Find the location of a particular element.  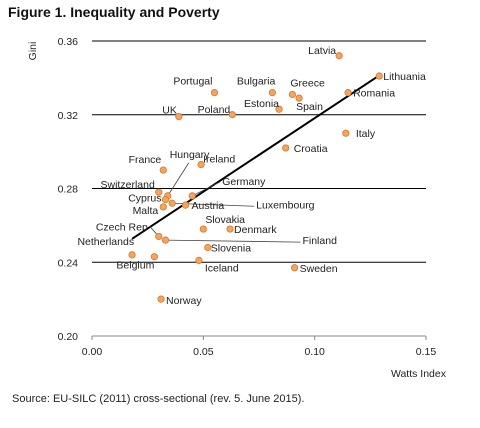

point-ireland is located at coordinates (201, 164).